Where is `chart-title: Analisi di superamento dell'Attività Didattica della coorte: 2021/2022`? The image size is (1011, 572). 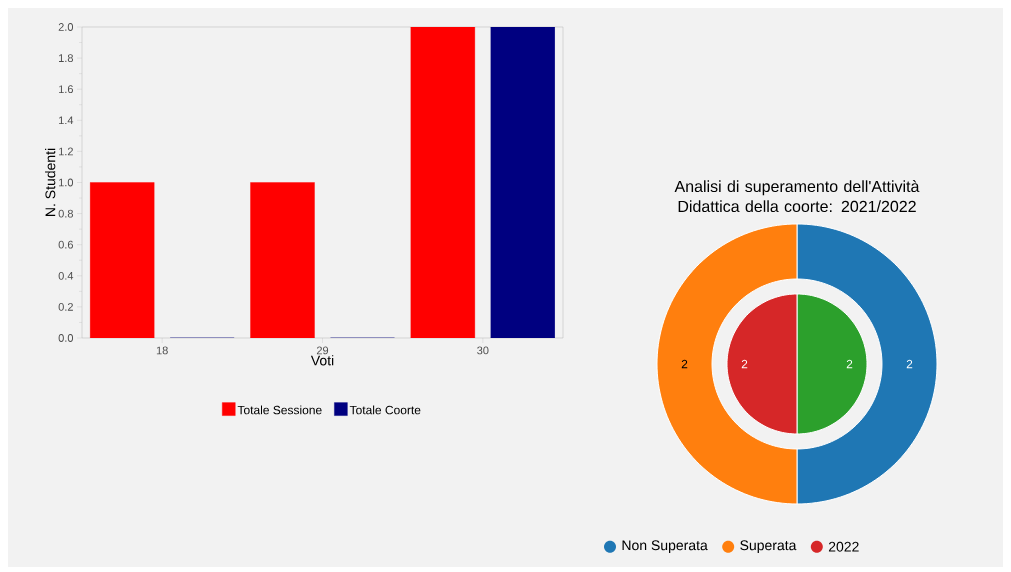
chart-title: Analisi di superamento dell'Attività Didattica della coorte: 2021/2022 is located at coordinates (797, 196).